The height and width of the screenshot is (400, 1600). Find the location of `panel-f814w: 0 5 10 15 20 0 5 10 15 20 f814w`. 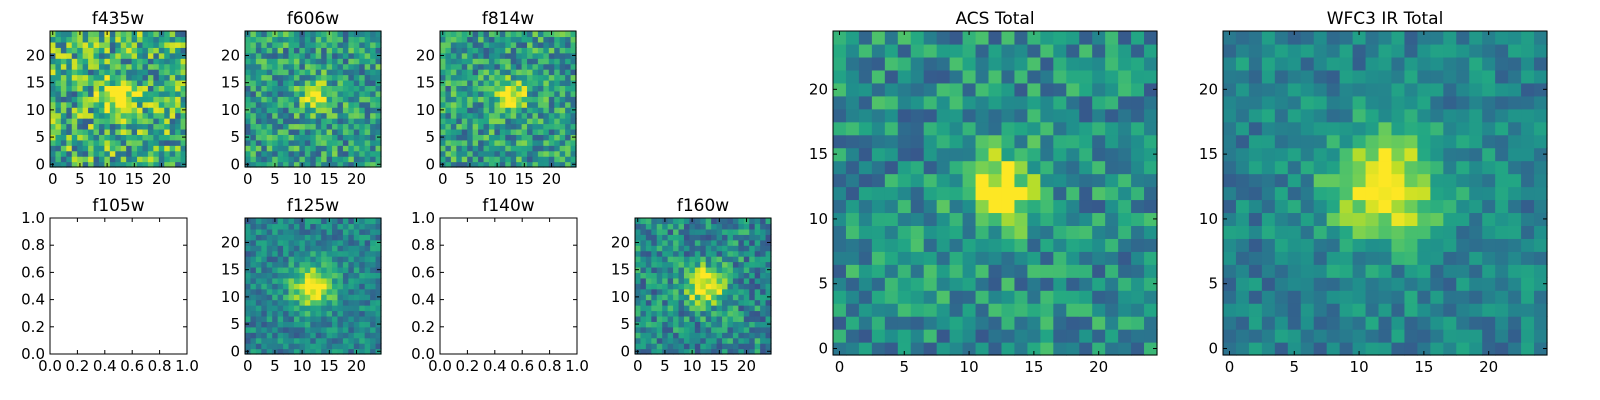

panel-f814w: 0 5 10 15 20 0 5 10 15 20 f814w is located at coordinates (496, 98).